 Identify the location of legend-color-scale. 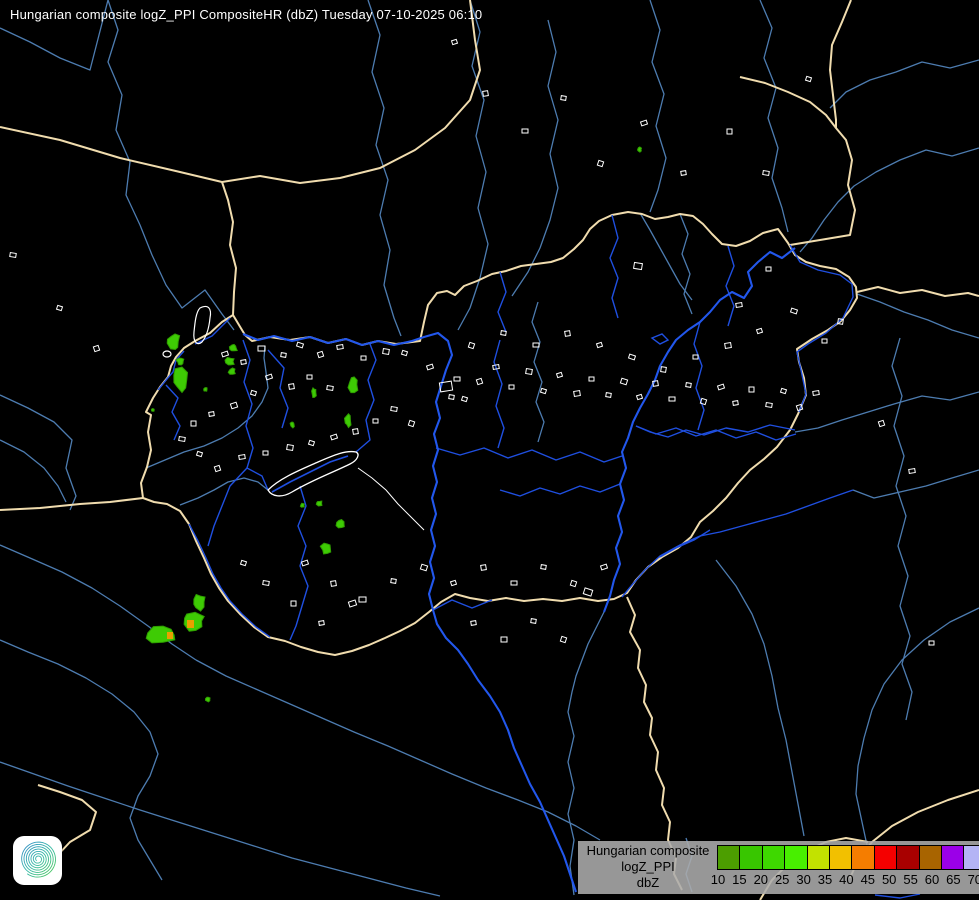
(848, 857).